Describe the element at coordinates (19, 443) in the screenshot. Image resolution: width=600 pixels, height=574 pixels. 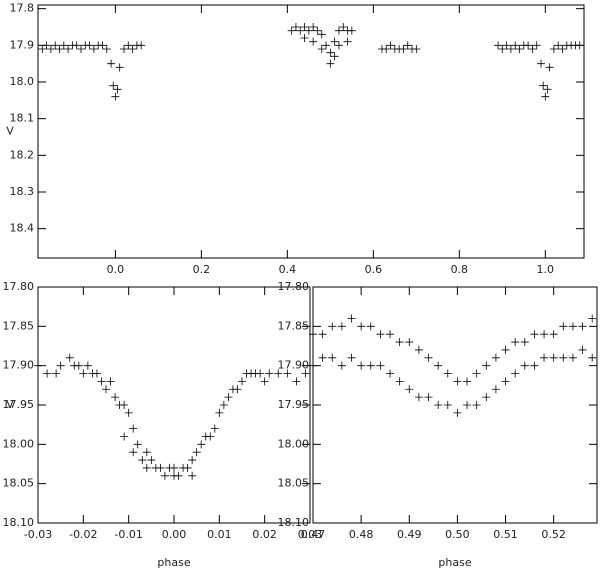
I see `y-tick-label: 18.00` at that location.